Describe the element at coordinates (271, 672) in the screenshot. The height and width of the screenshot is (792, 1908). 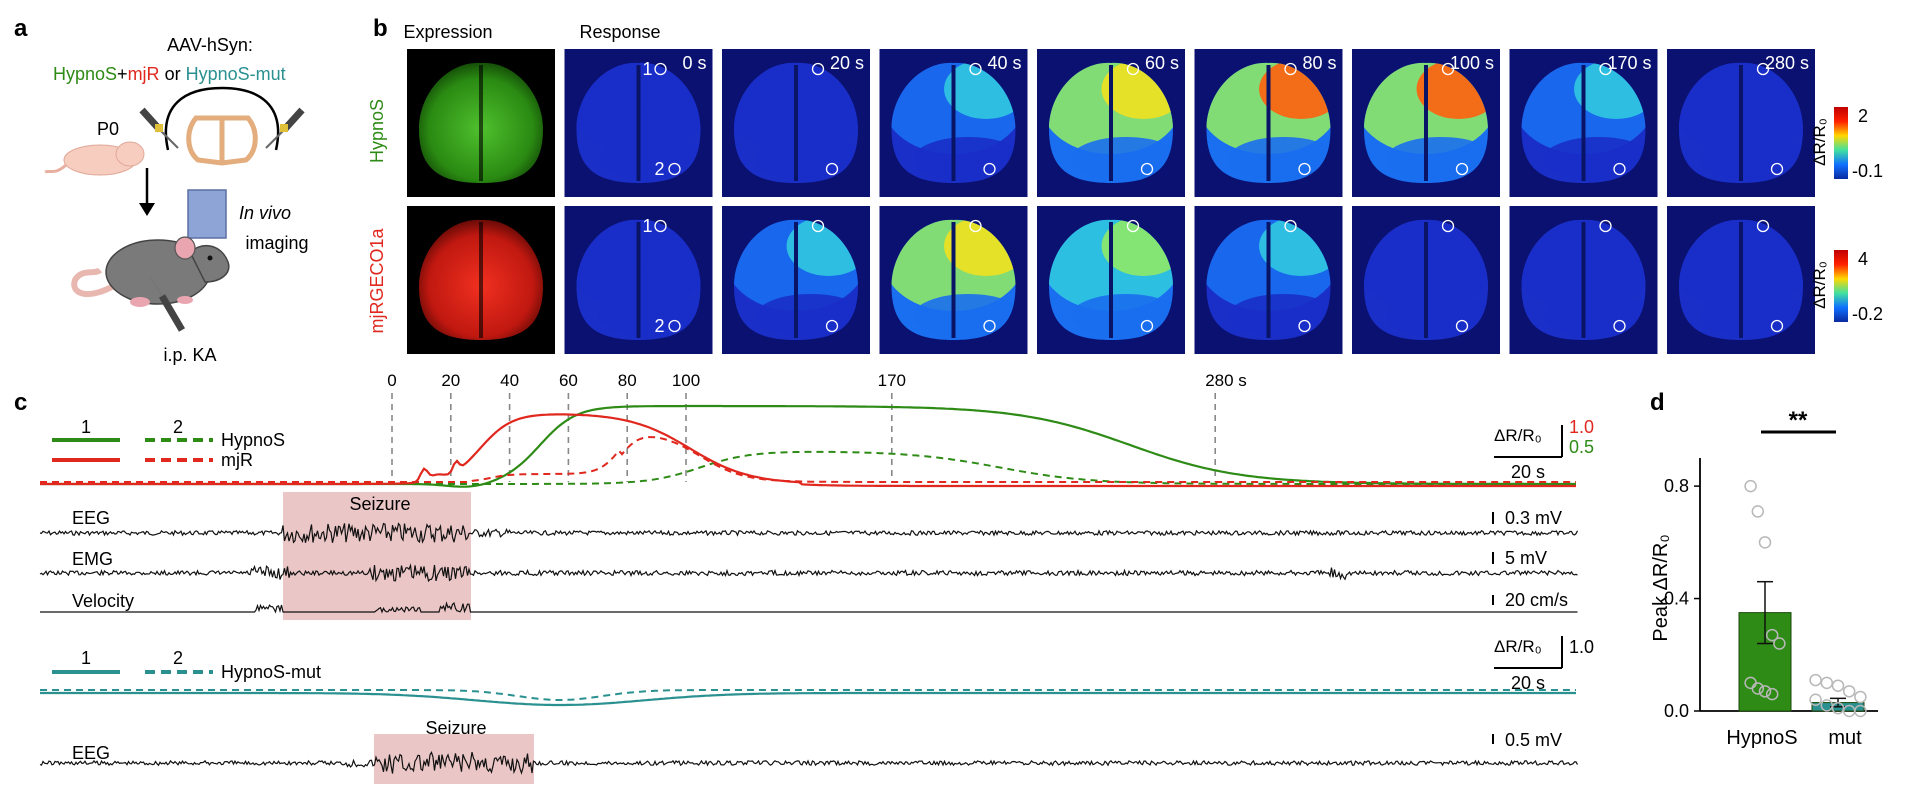
I see `legend-mut-label: HypnoS-mut` at that location.